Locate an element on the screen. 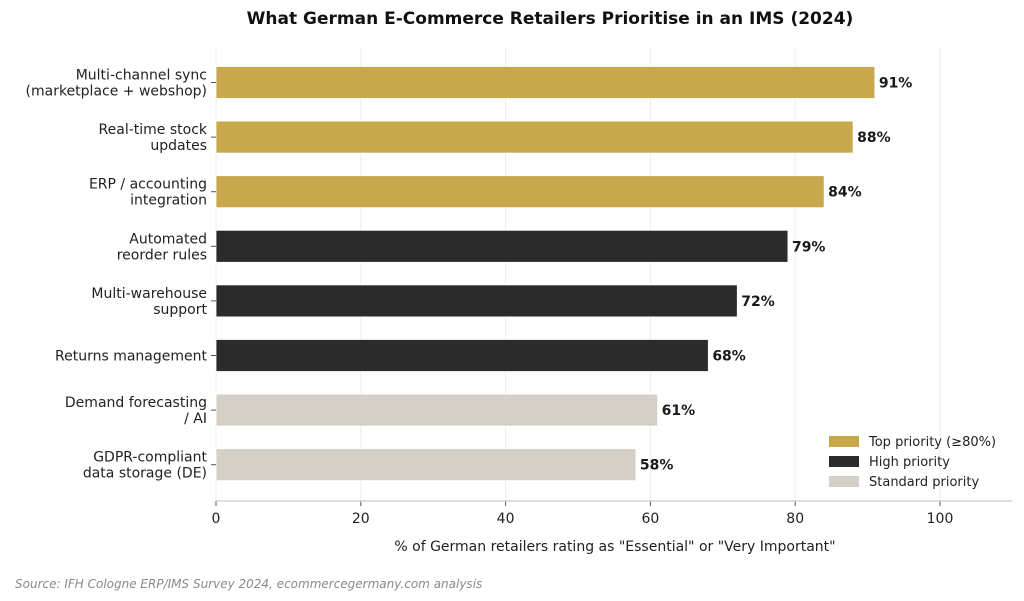 This screenshot has width=1024, height=601. y-category-label: reorder rules is located at coordinates (162, 255).